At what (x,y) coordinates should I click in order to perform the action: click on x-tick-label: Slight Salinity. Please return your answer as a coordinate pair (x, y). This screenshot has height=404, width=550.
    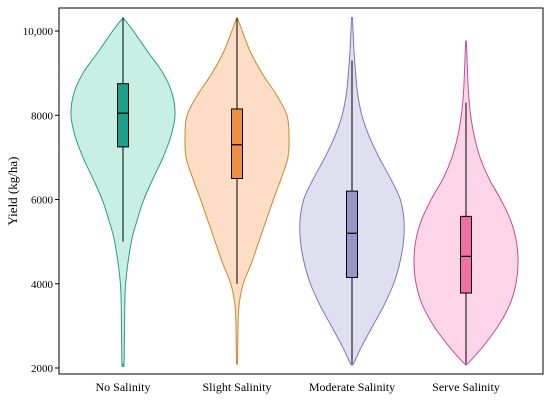
    Looking at the image, I should click on (236, 387).